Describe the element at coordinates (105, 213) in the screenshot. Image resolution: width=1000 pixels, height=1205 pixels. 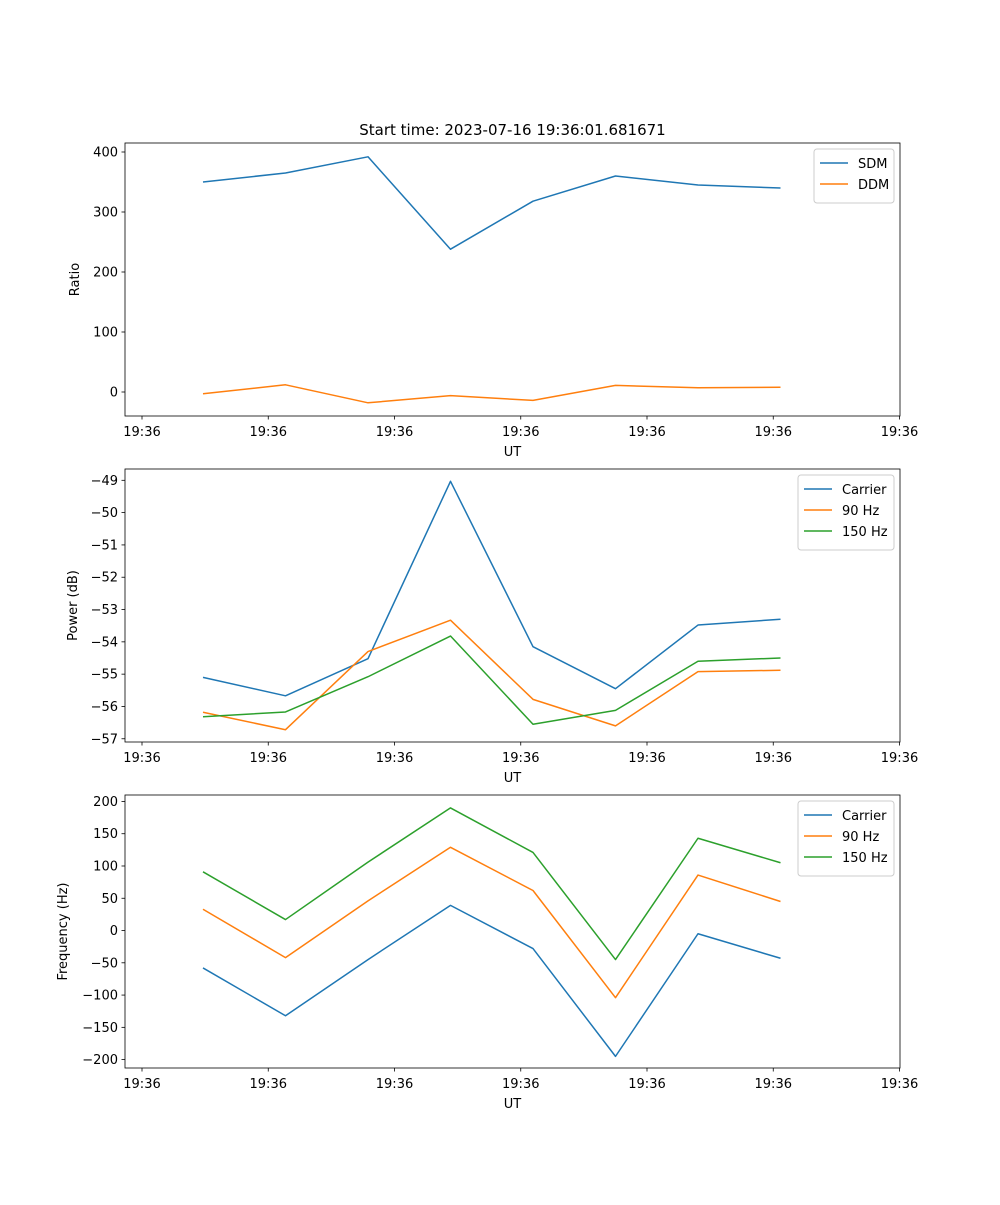
I see `y-tick-label: 300` at that location.